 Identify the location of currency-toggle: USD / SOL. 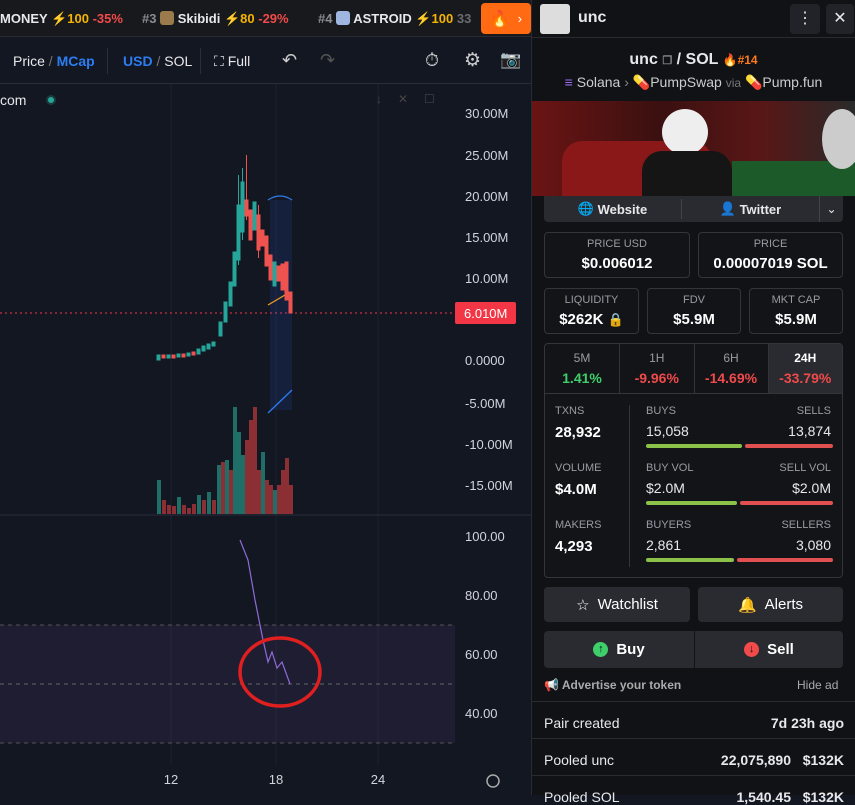
(157, 61).